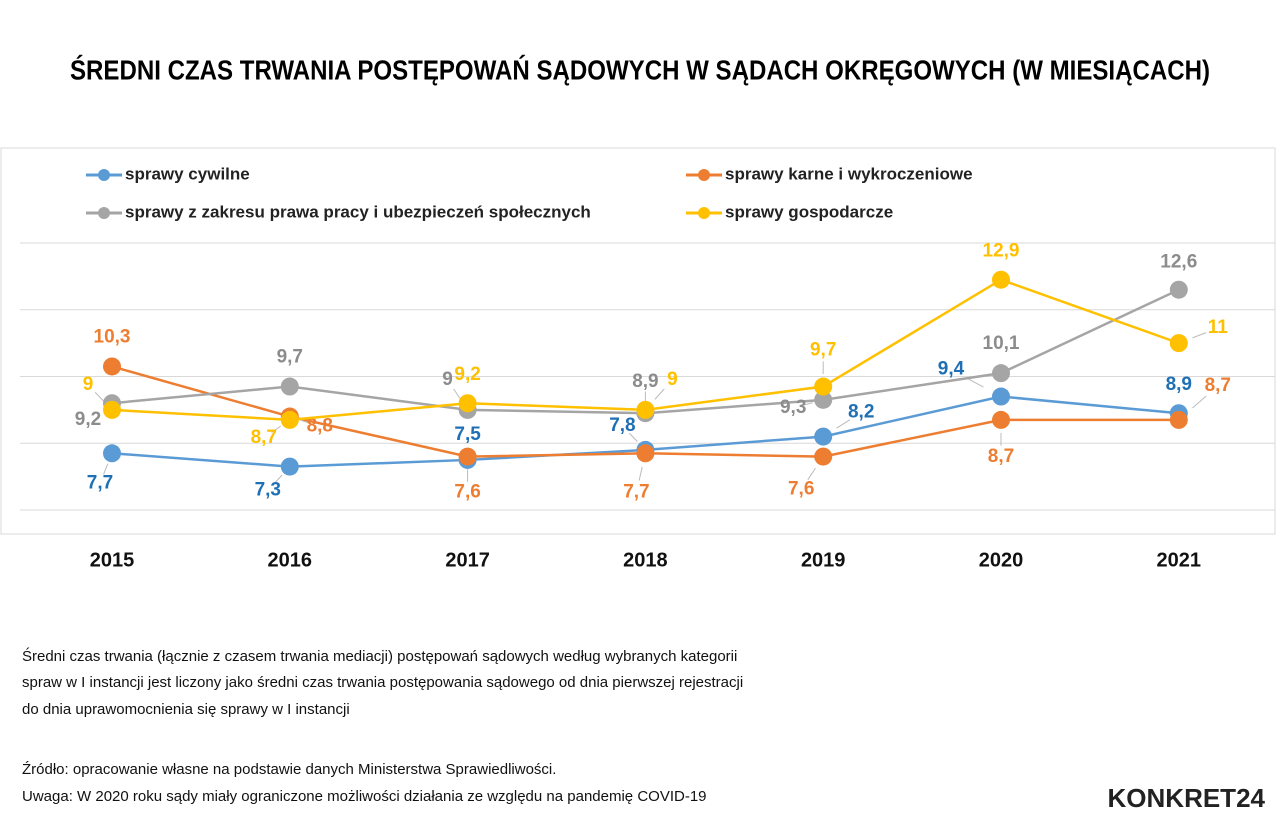 This screenshot has width=1280, height=833. I want to click on data-label: 12,6, so click(1178, 262).